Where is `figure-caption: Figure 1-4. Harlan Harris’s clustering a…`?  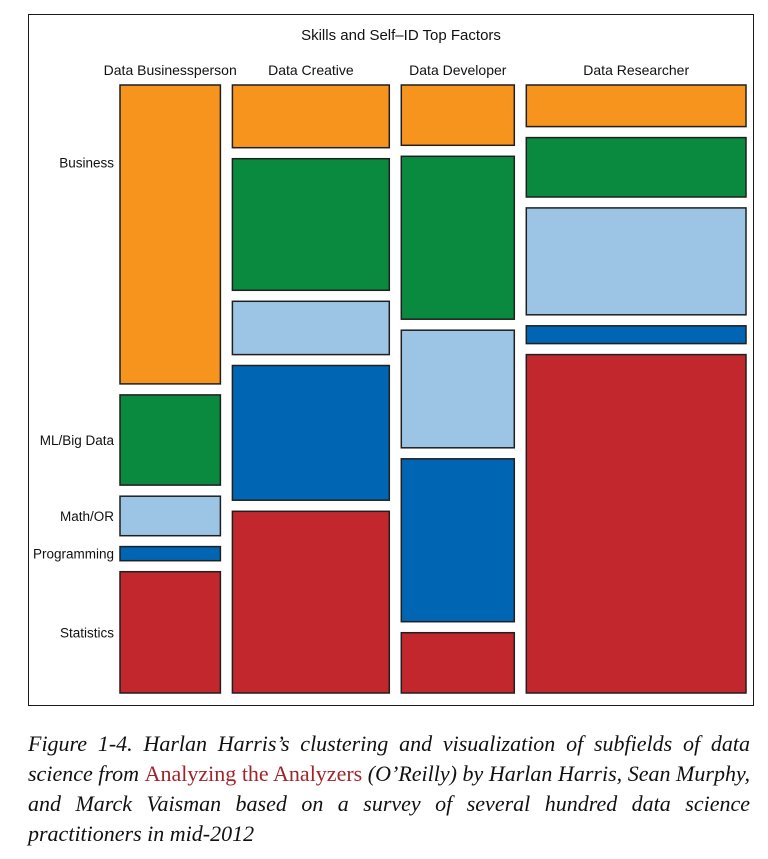 figure-caption: Figure 1-4. Harlan Harris’s clustering a… is located at coordinates (389, 789).